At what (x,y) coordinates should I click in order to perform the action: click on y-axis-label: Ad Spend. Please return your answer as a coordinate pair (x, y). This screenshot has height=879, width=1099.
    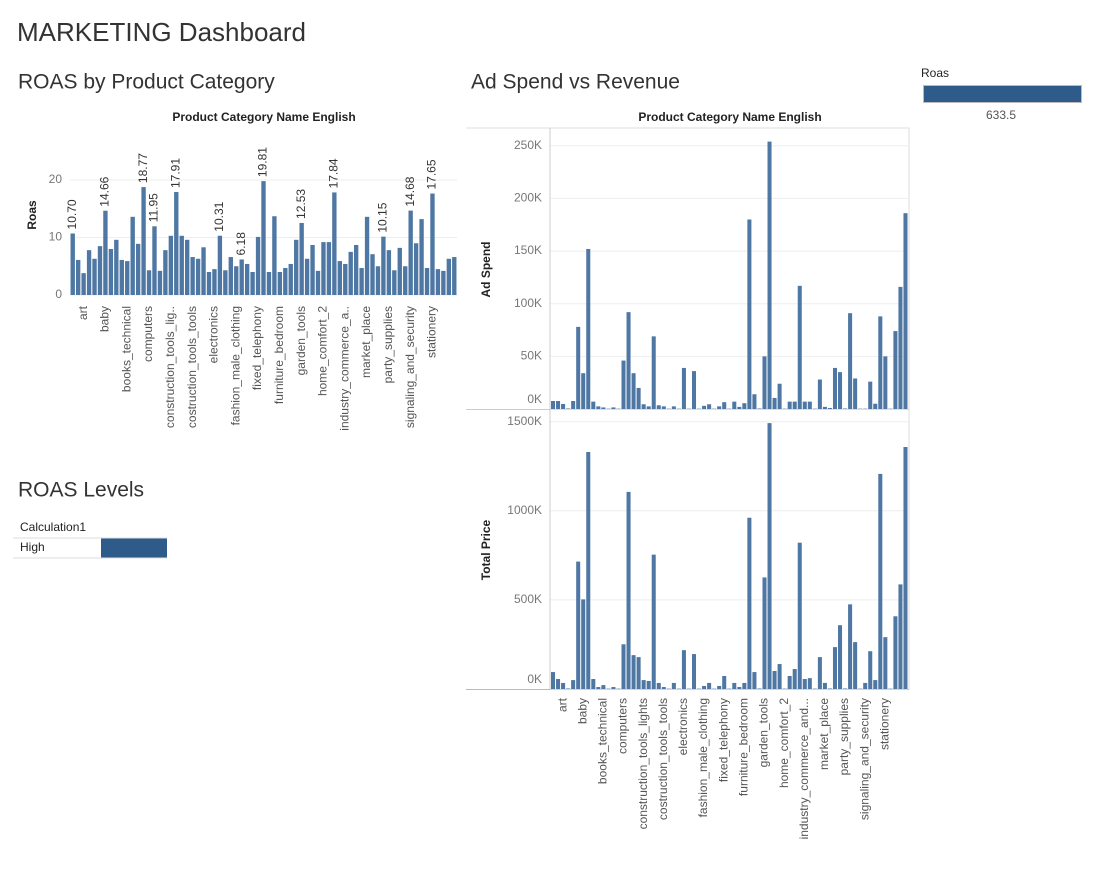
    Looking at the image, I should click on (486, 270).